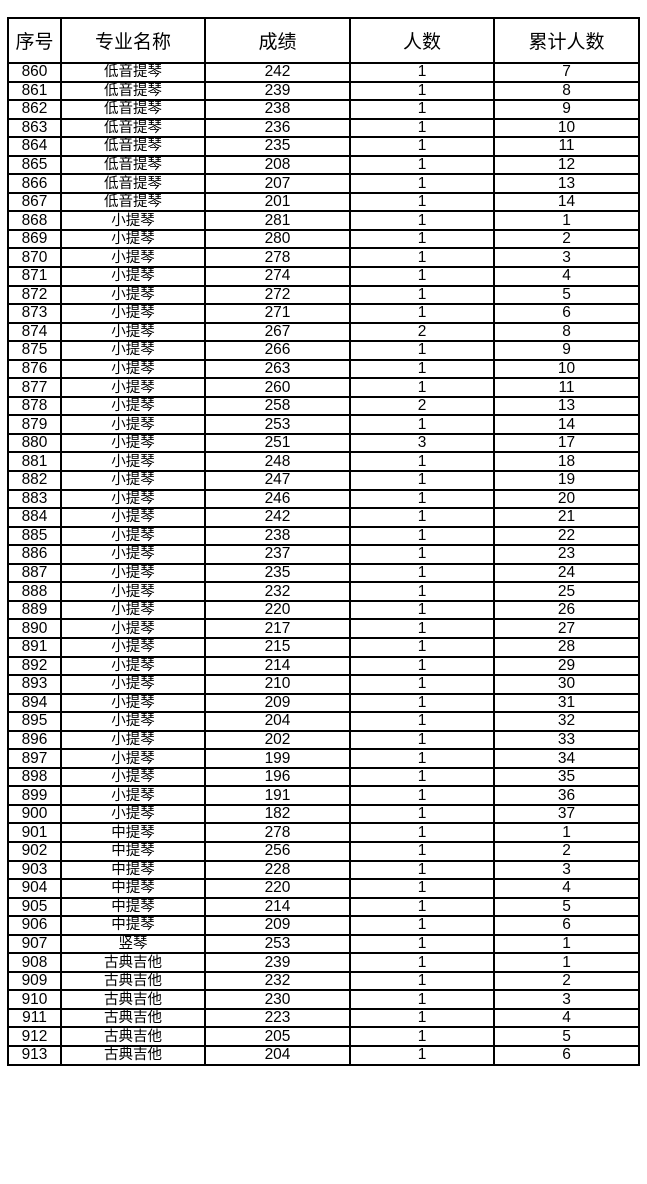 This screenshot has height=1184, width=647. Describe the element at coordinates (323, 999) in the screenshot. I see `table-row: 910 古典吉他 230 1 3` at that location.